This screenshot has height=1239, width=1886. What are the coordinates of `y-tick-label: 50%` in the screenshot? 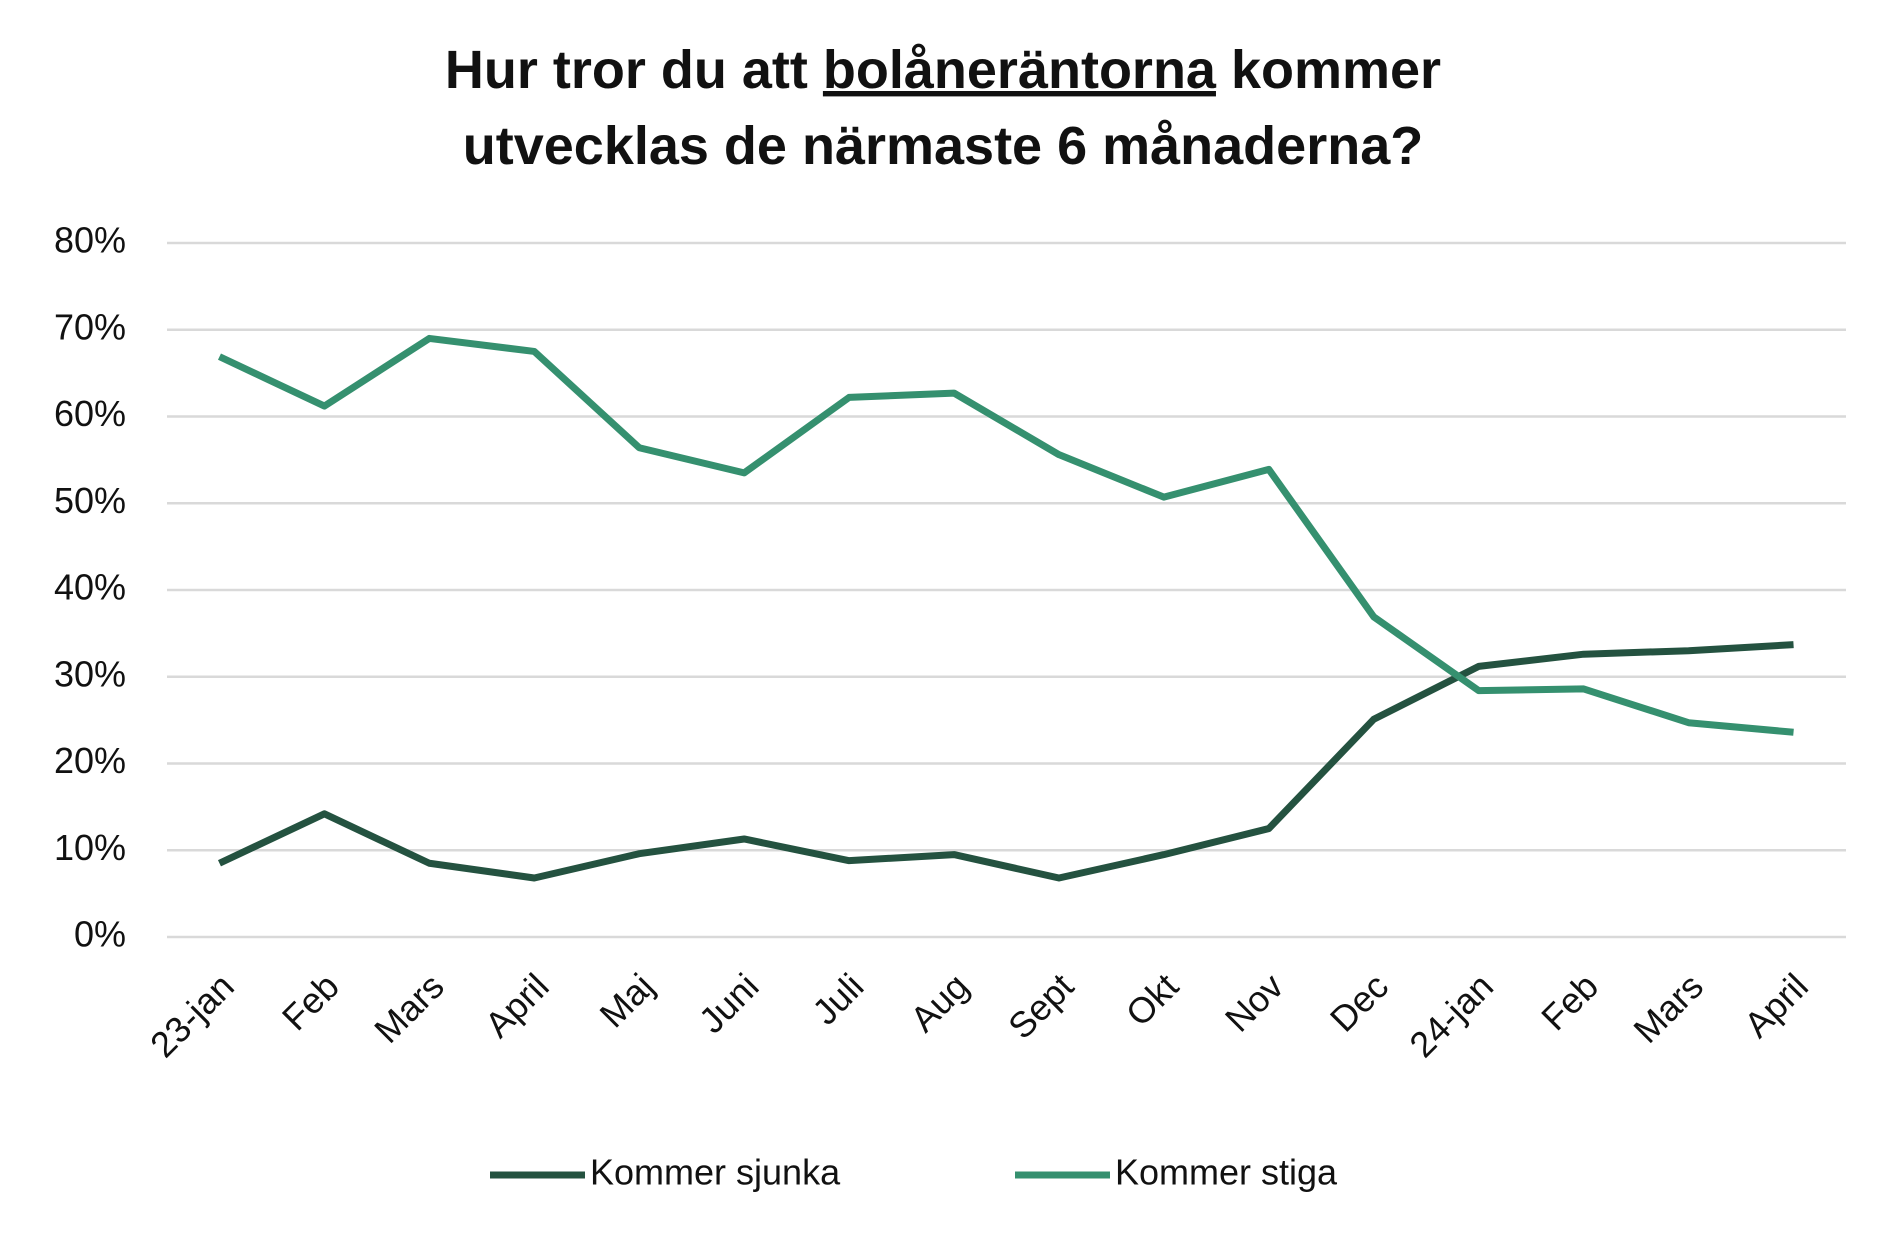 It's located at (90, 500).